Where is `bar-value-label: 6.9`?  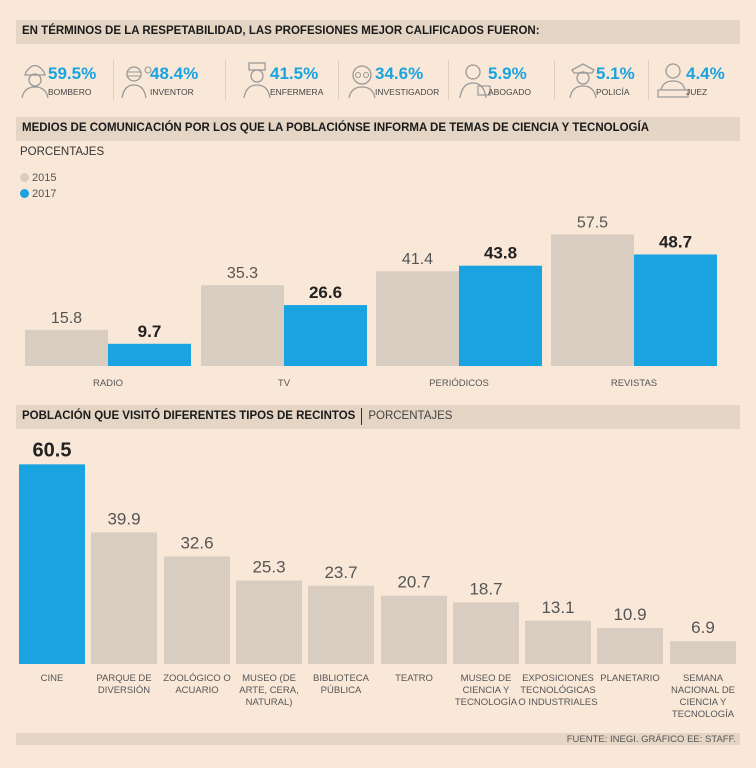 bar-value-label: 6.9 is located at coordinates (703, 627).